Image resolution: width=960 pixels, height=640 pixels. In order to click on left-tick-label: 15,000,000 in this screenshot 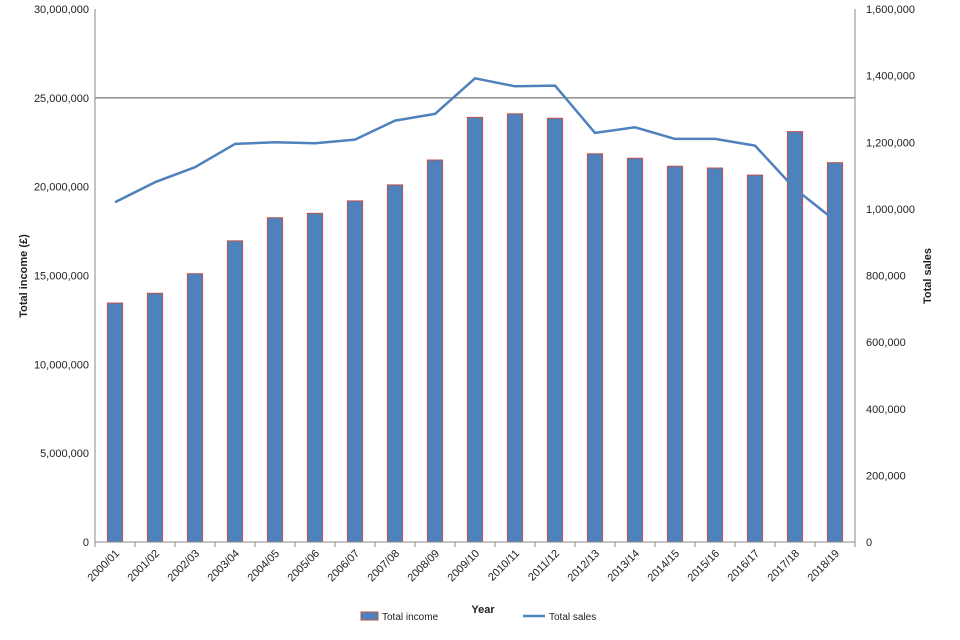, I will do `click(61, 277)`.